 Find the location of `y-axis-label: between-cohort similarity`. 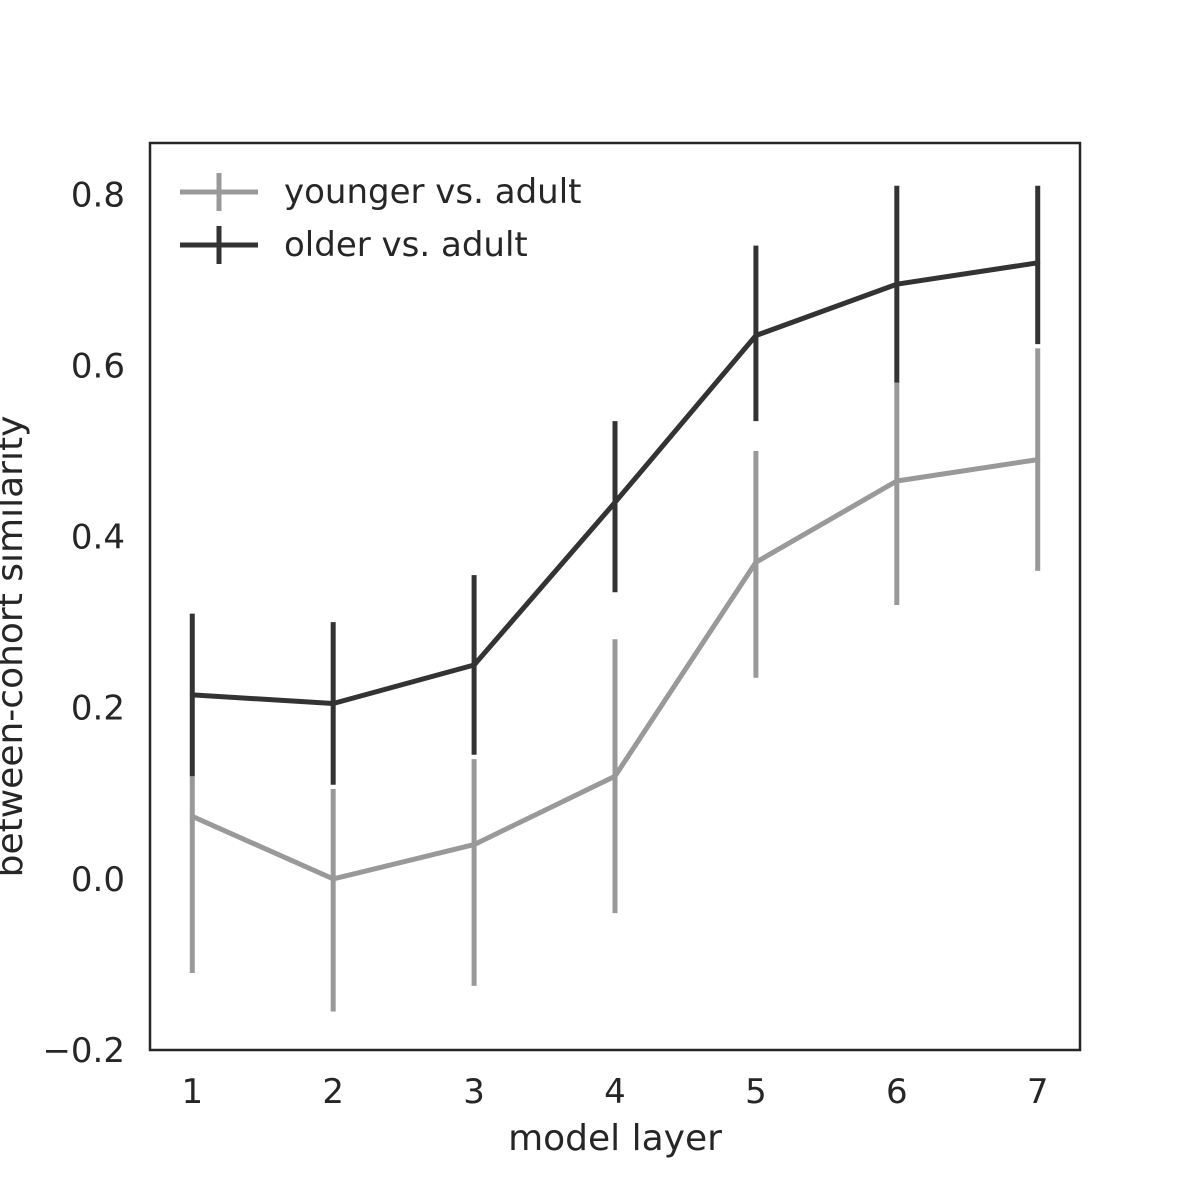

y-axis-label: between-cohort similarity is located at coordinates (15, 647).